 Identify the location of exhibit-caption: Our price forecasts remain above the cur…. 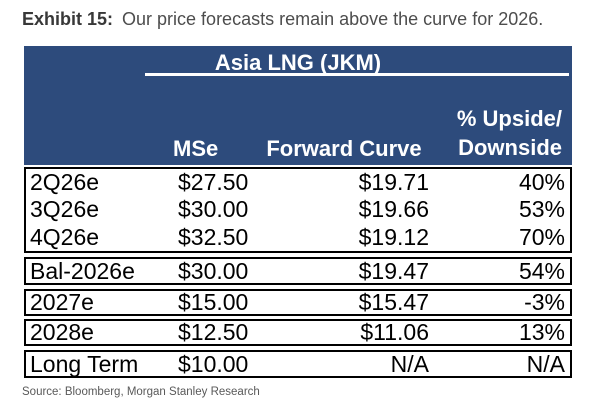
(333, 19).